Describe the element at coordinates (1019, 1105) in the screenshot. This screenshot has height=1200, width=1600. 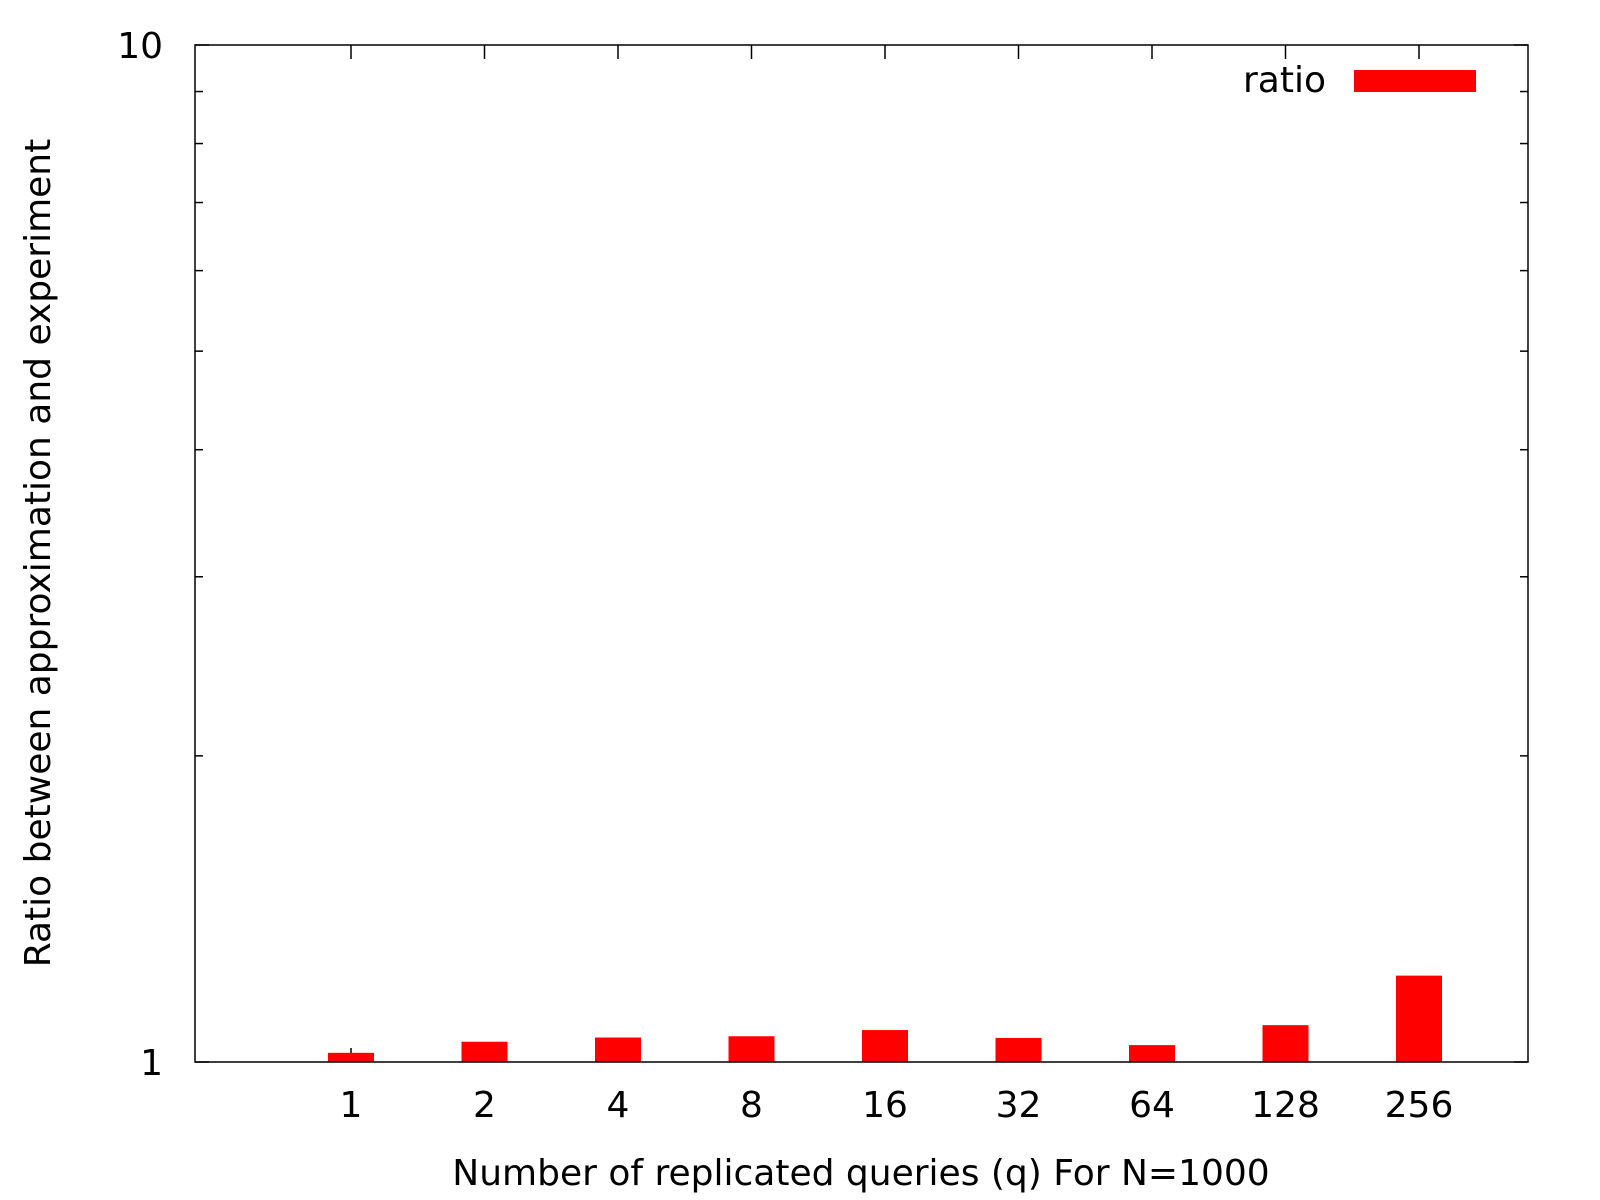
I see `x-tick-label: 32` at that location.